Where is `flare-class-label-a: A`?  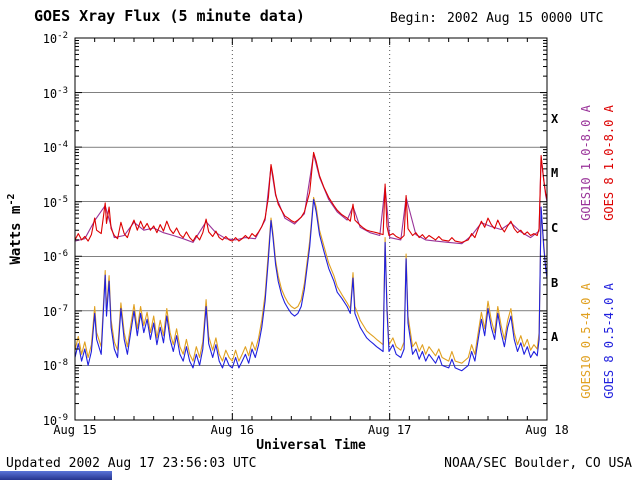
flare-class-label-a: A is located at coordinates (555, 337).